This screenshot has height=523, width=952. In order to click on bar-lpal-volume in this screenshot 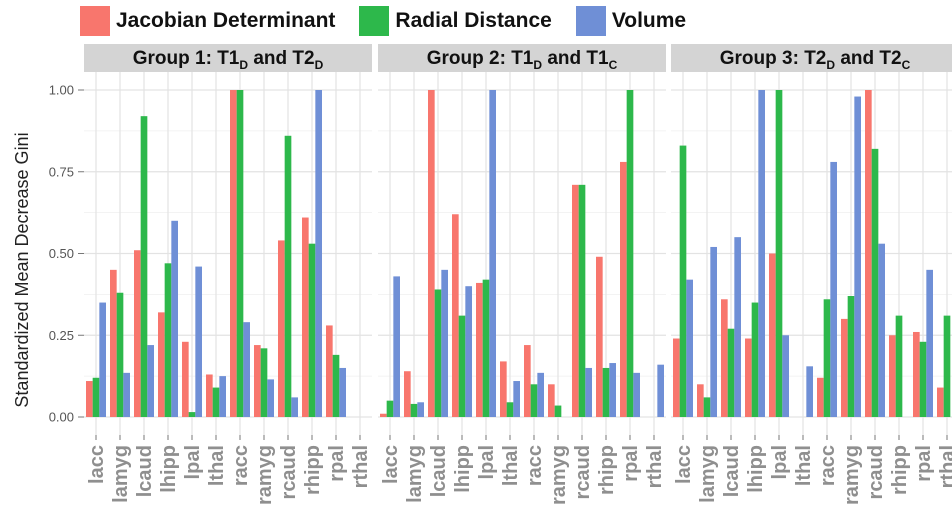, I will do `click(492, 253)`.